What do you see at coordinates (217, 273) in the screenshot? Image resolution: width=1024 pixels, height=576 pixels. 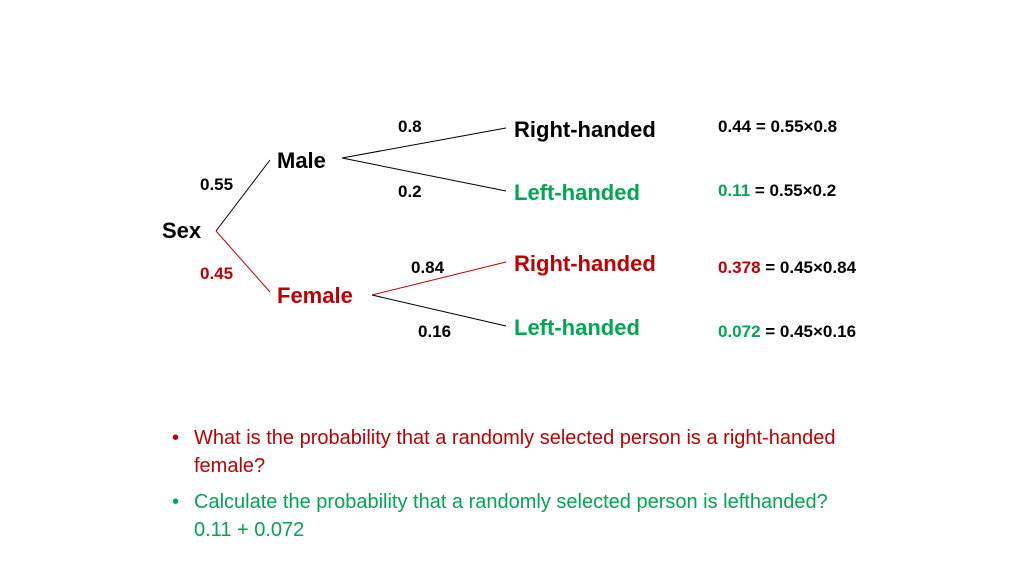 I see `prob-female: 0.45` at bounding box center [217, 273].